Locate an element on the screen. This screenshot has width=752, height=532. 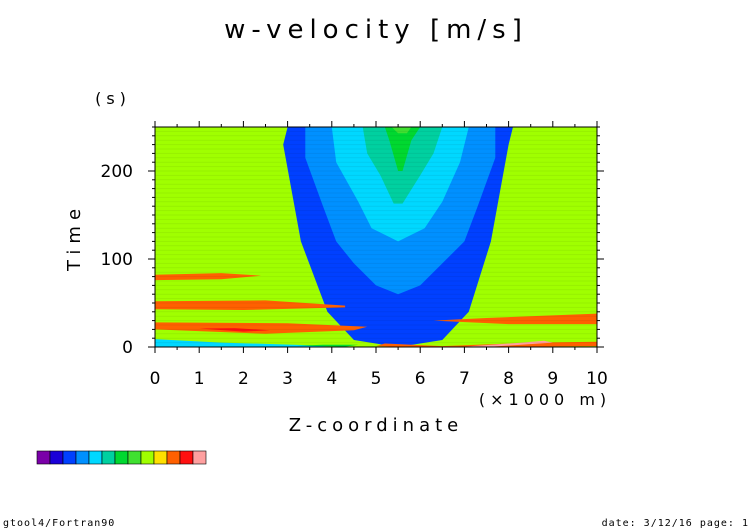
y-tick-label: 200 is located at coordinates (117, 172).